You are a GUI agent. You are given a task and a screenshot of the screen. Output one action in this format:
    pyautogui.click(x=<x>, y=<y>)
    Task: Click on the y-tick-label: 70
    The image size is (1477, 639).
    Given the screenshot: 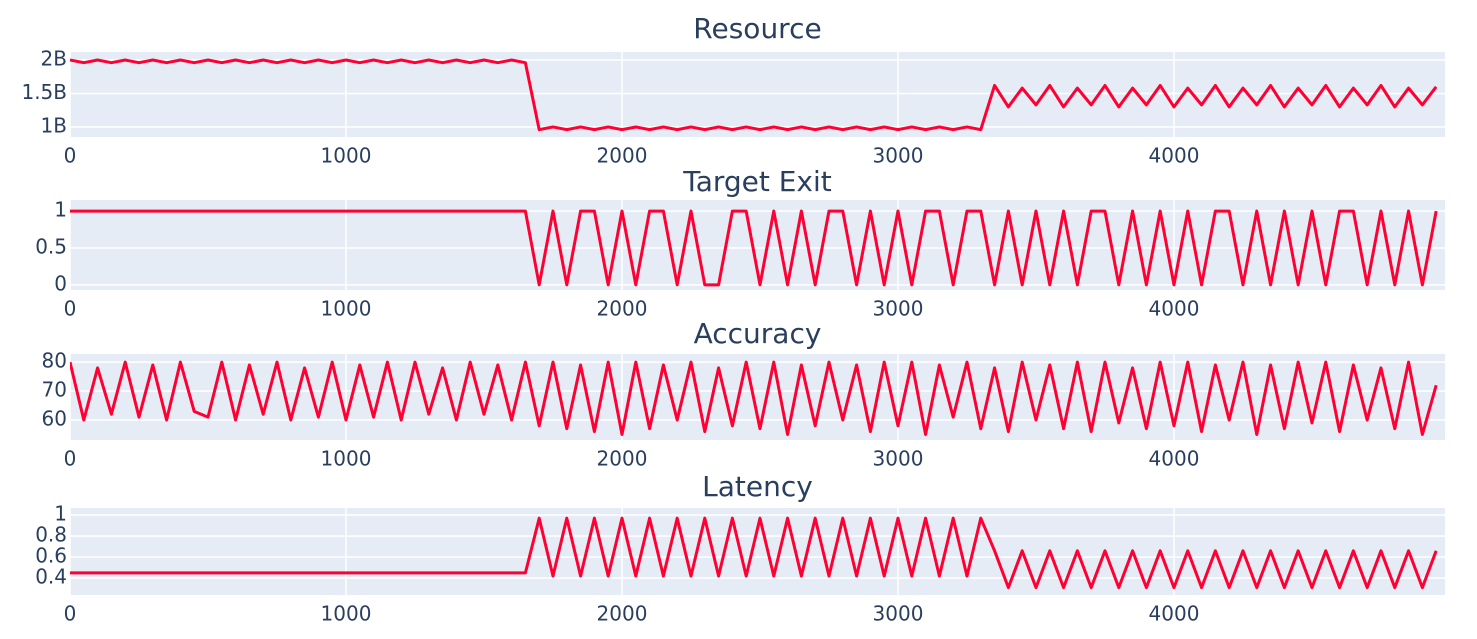 What is the action you would take?
    pyautogui.click(x=54, y=390)
    